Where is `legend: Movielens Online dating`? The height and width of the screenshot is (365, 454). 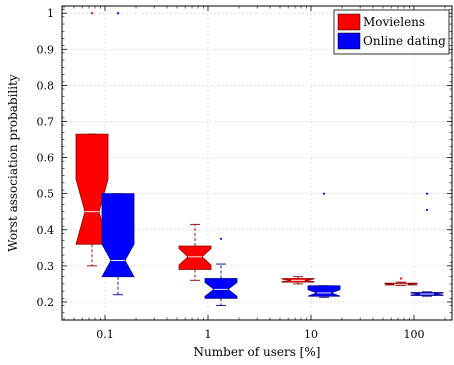 legend: Movielens Online dating is located at coordinates (391, 32).